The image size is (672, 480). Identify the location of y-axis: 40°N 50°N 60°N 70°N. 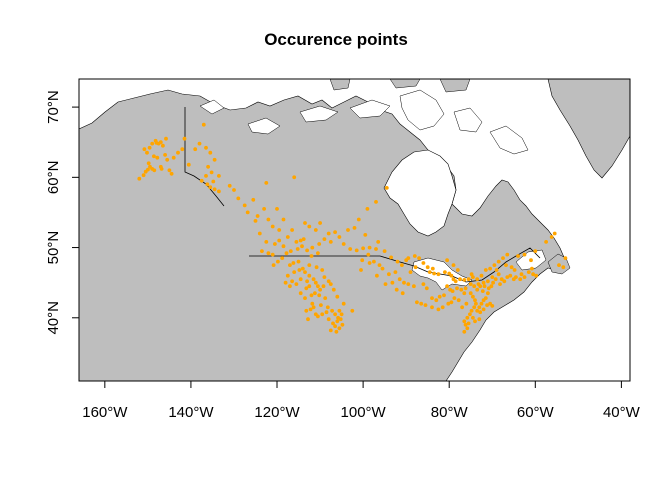
(62, 212).